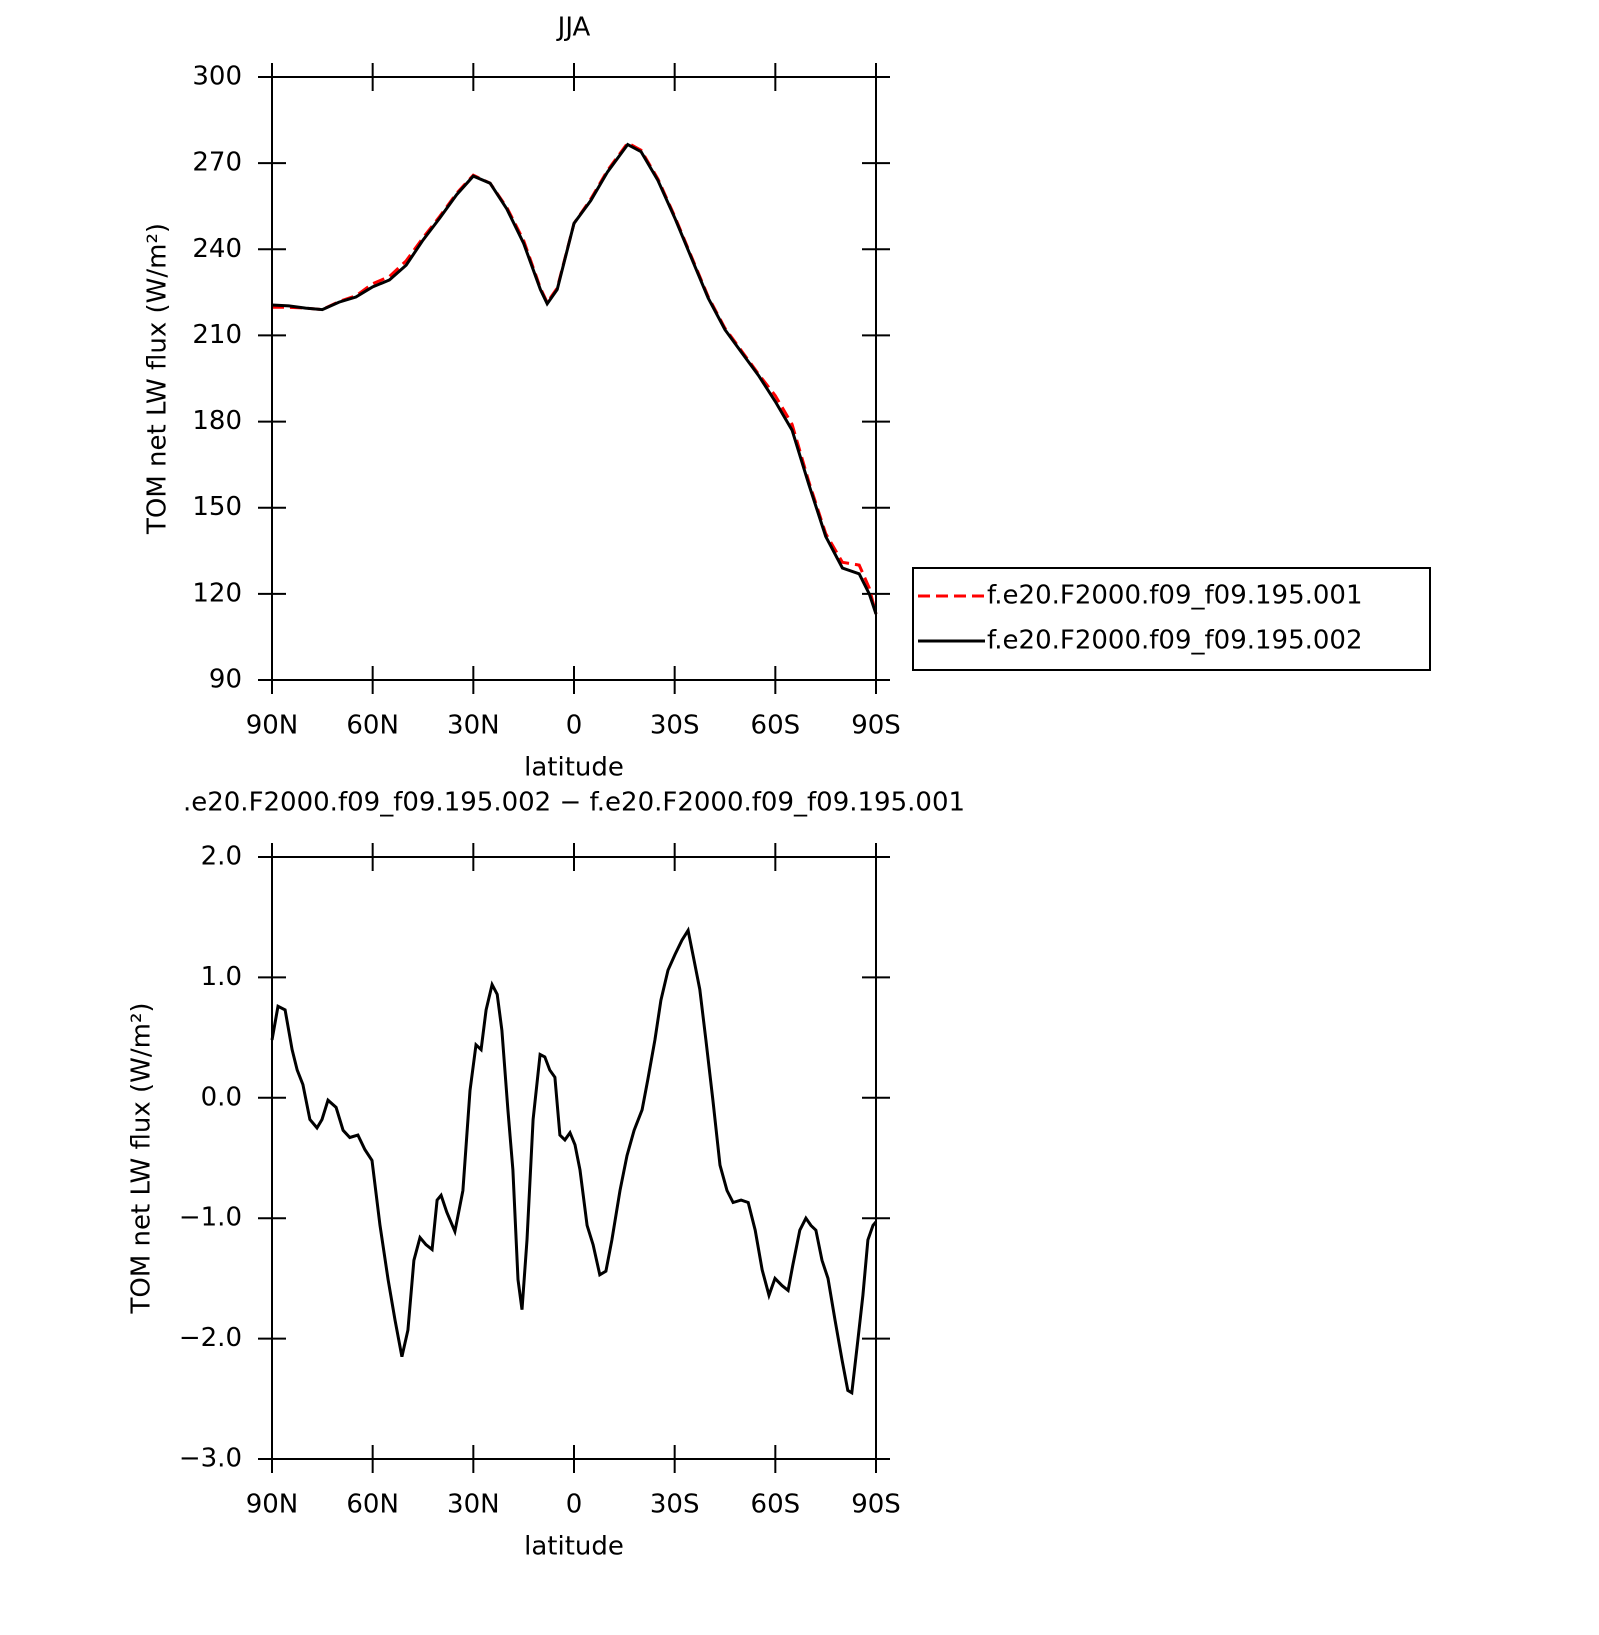 The image size is (1599, 1635). What do you see at coordinates (210, 1218) in the screenshot?
I see `y-tick-label: −1.0` at bounding box center [210, 1218].